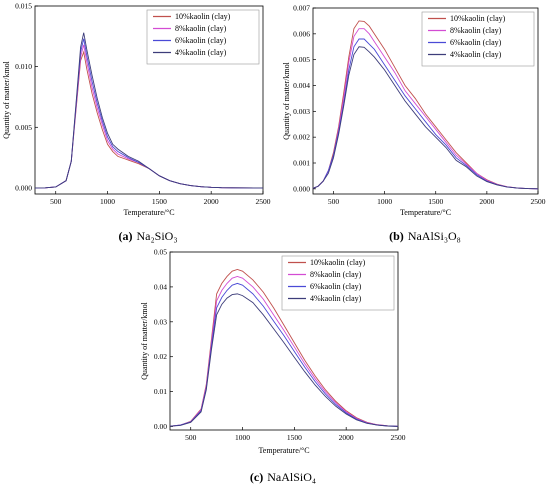  Describe the element at coordinates (160, 391) in the screenshot. I see `y-tick-label: 0.01` at that location.